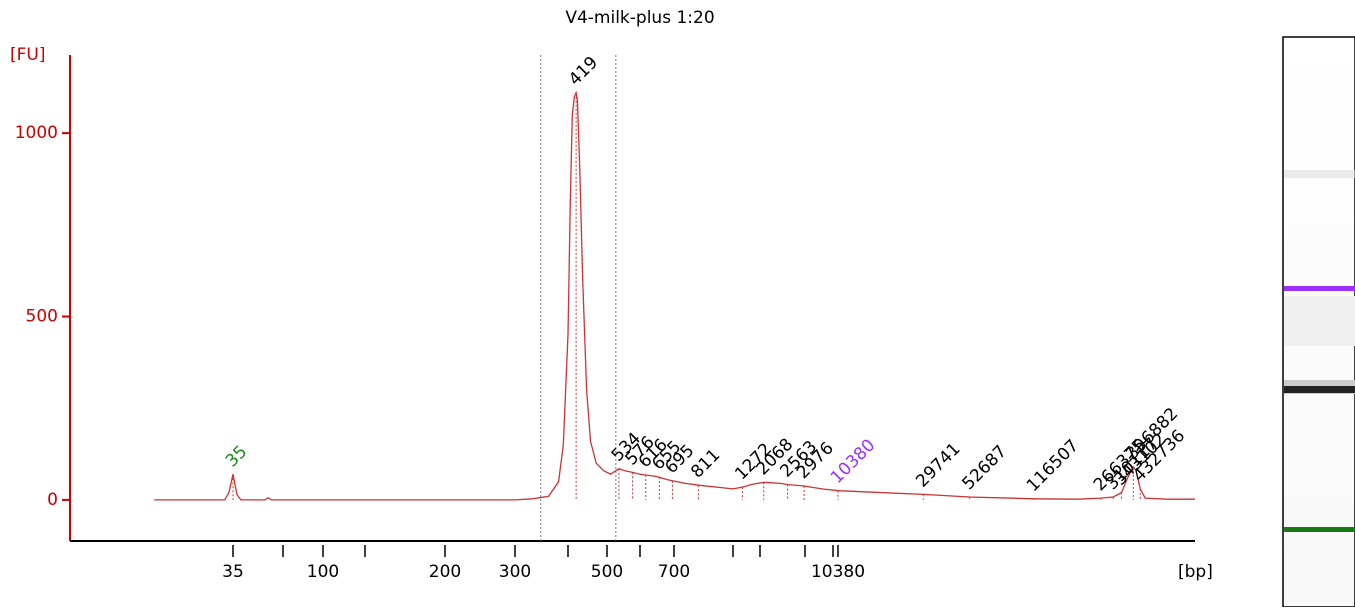 The height and width of the screenshot is (611, 1355). I want to click on gel-lane, so click(1318, 322).